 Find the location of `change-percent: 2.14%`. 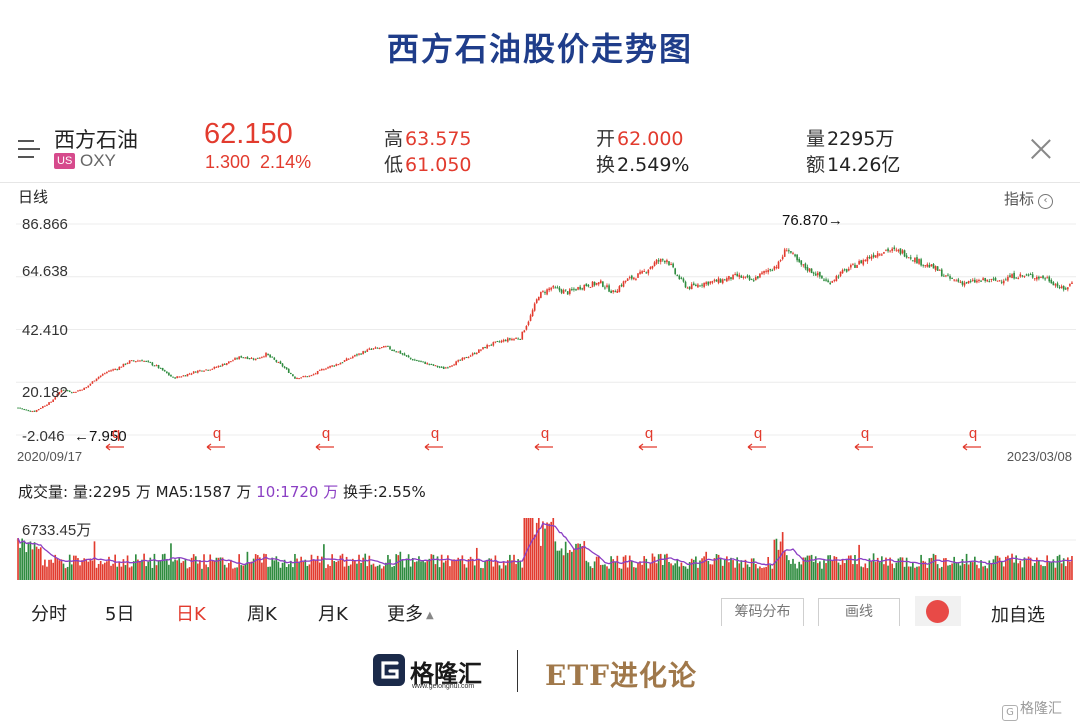

change-percent: 2.14% is located at coordinates (286, 162).